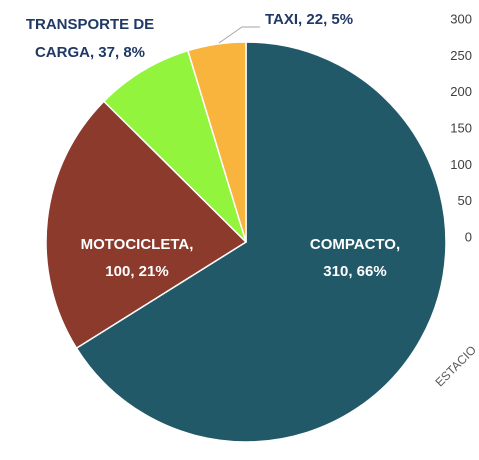  Describe the element at coordinates (465, 200) in the screenshot. I see `y-tick-label: 50` at that location.